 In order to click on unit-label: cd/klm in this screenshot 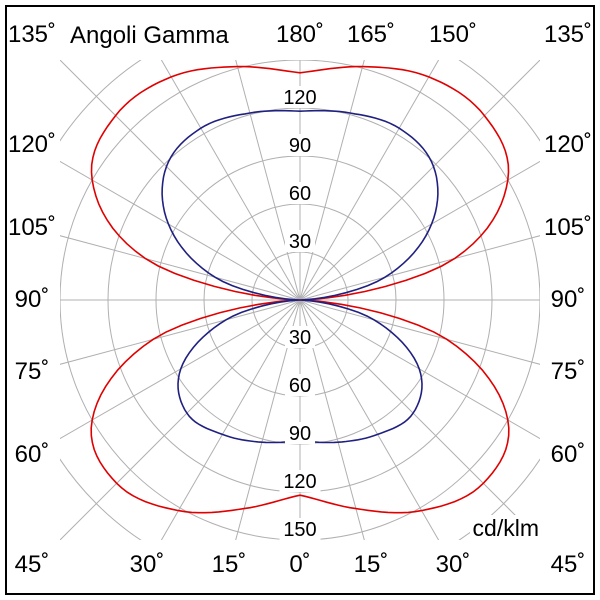, I will do `click(505, 528)`.